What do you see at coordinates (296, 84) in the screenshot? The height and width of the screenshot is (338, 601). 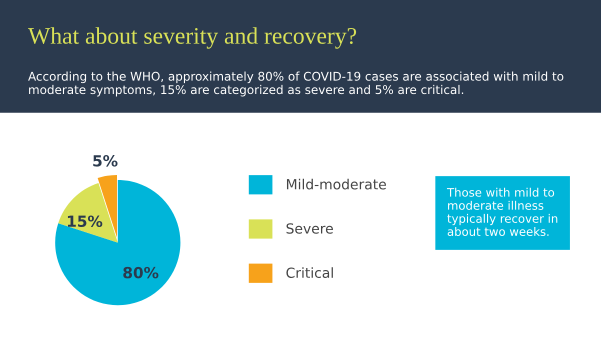 I see `chart-subtitle: According to the WHO, approximately 80% of COVID-19 cases are associated with mild to moderate symptoms, 15% are categorized as severe and 5% are critical.` at bounding box center [296, 84].